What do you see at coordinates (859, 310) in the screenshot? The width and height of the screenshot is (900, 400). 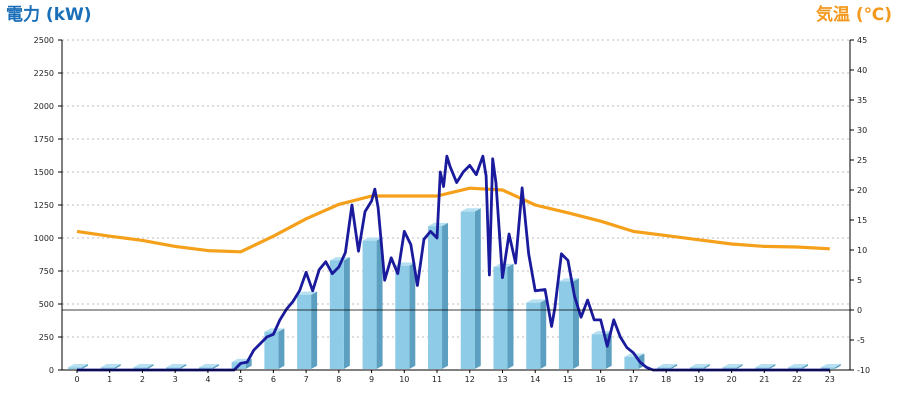 I see `right-tick-label: 0` at bounding box center [859, 310].